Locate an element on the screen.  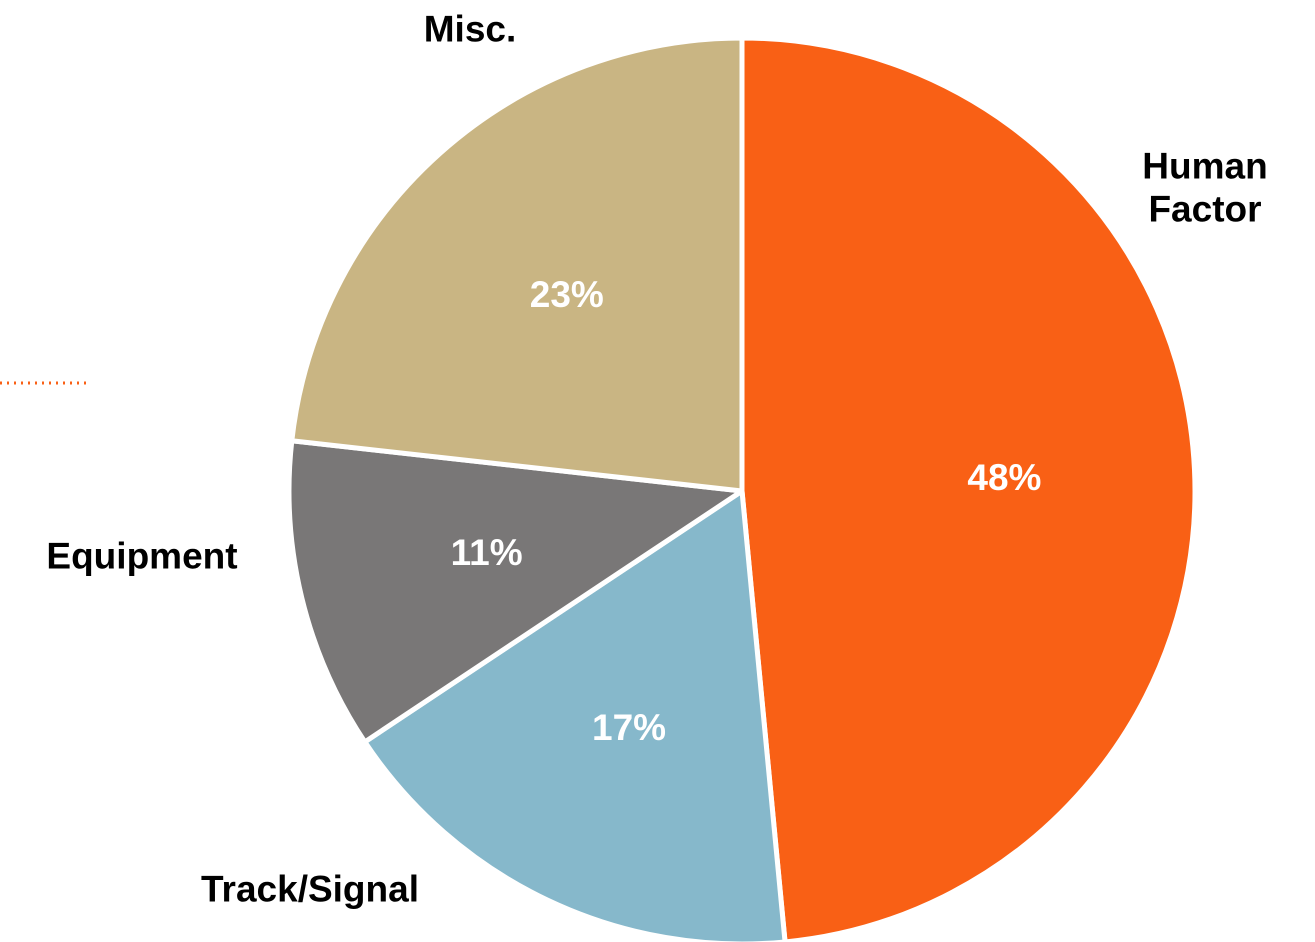
value-label: 48% is located at coordinates (1004, 478).